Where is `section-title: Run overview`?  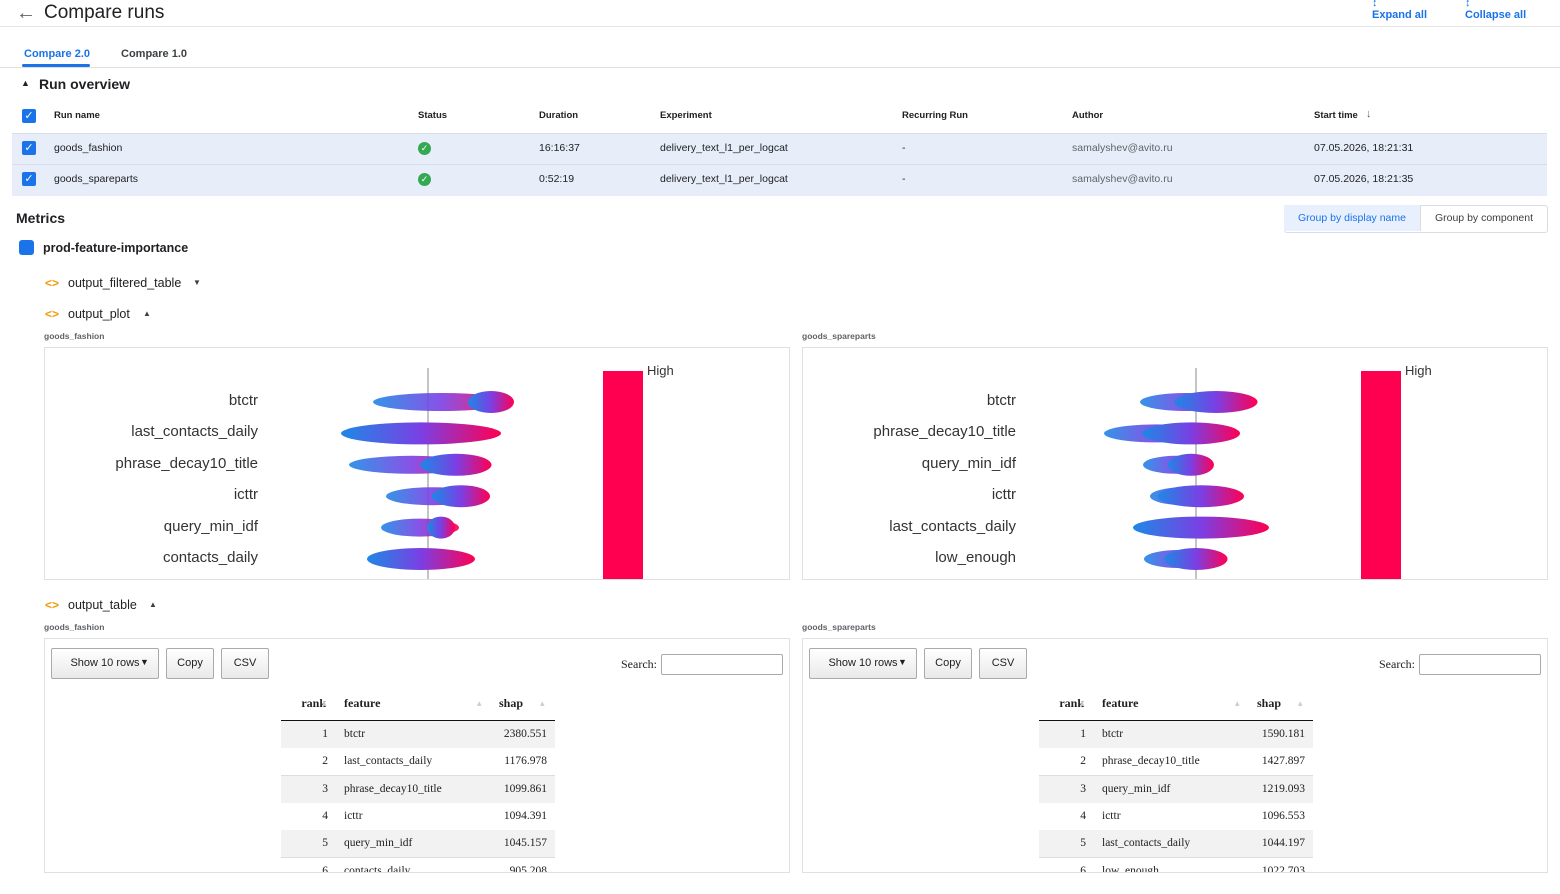
section-title: Run overview is located at coordinates (85, 84).